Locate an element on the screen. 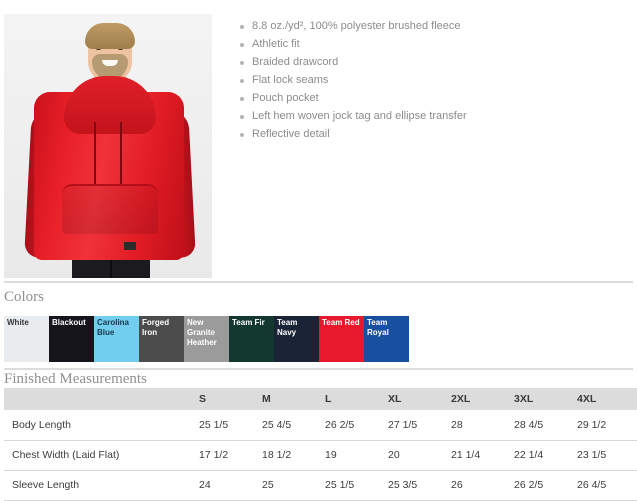 This screenshot has width=637, height=501. color-swatch-carolina-blue: Carolina Blue is located at coordinates (116, 339).